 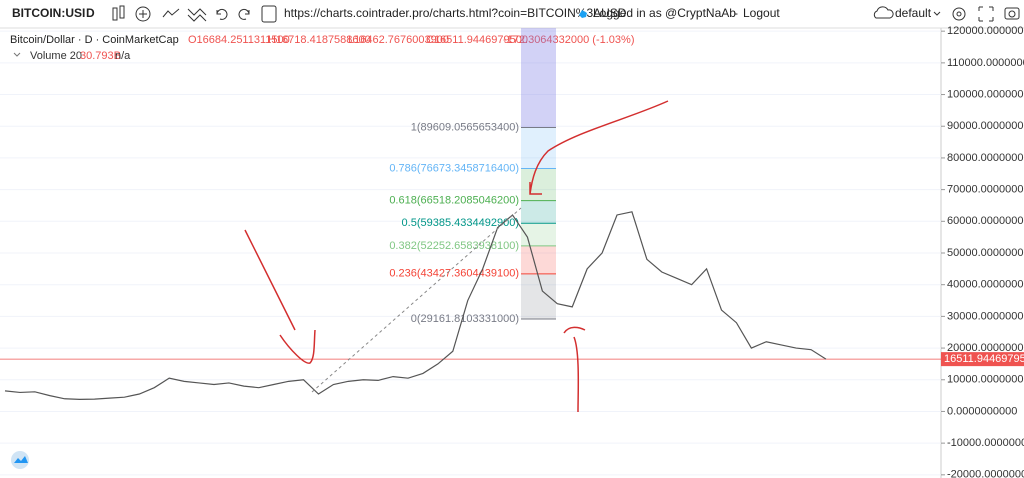 I want to click on y-tick-label: 80000.0000000000, so click(x=985, y=158).